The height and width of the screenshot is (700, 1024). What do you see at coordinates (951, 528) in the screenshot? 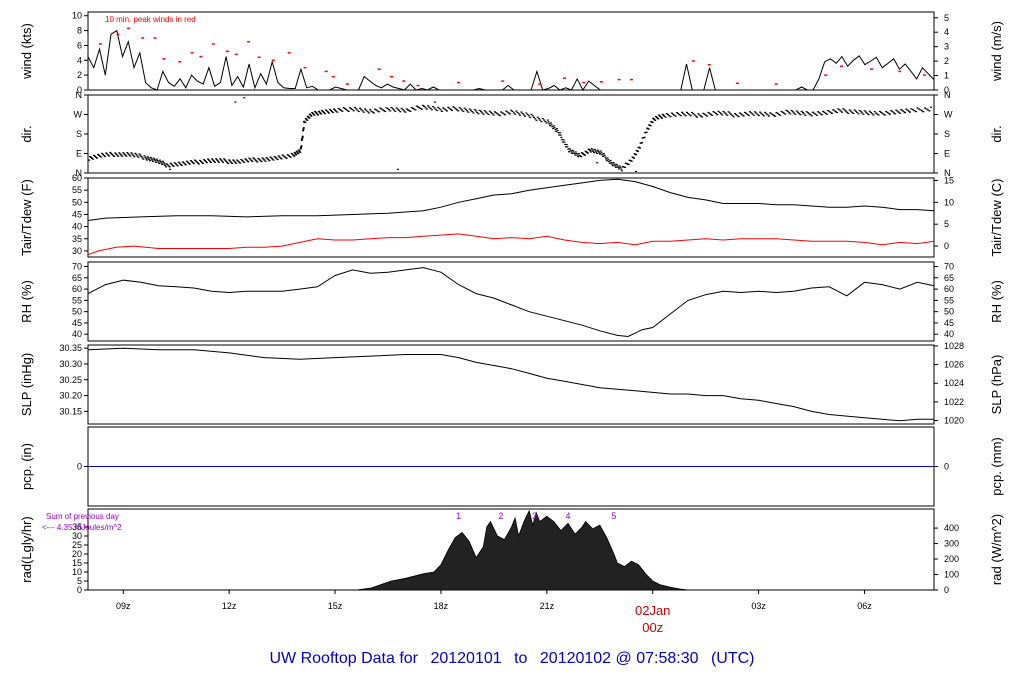
I see `rad-right-tick-label: 400` at bounding box center [951, 528].